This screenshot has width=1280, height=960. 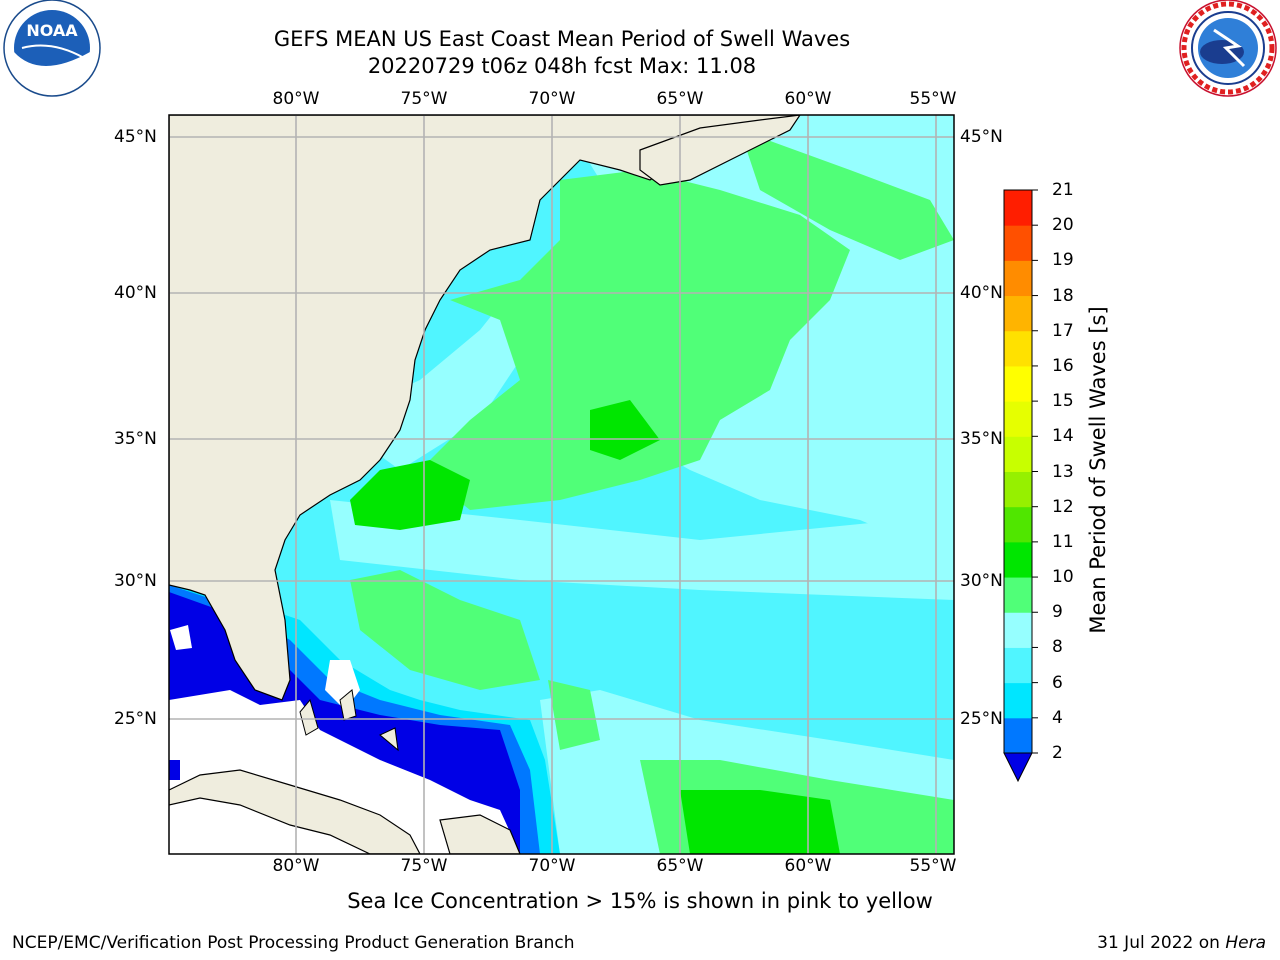 I want to click on colorbar-tick-label: 12, so click(x=1063, y=506).